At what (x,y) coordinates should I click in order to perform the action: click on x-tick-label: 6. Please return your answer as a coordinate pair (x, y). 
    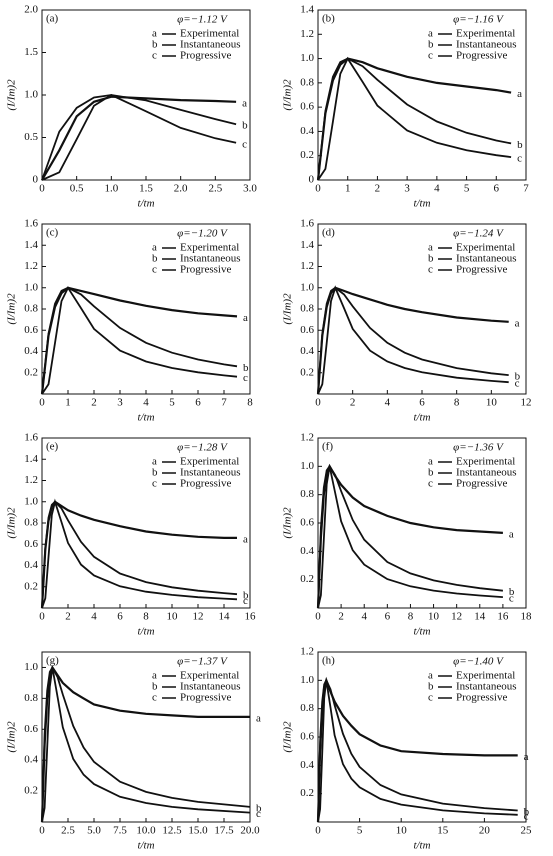
    Looking at the image, I should click on (120, 617).